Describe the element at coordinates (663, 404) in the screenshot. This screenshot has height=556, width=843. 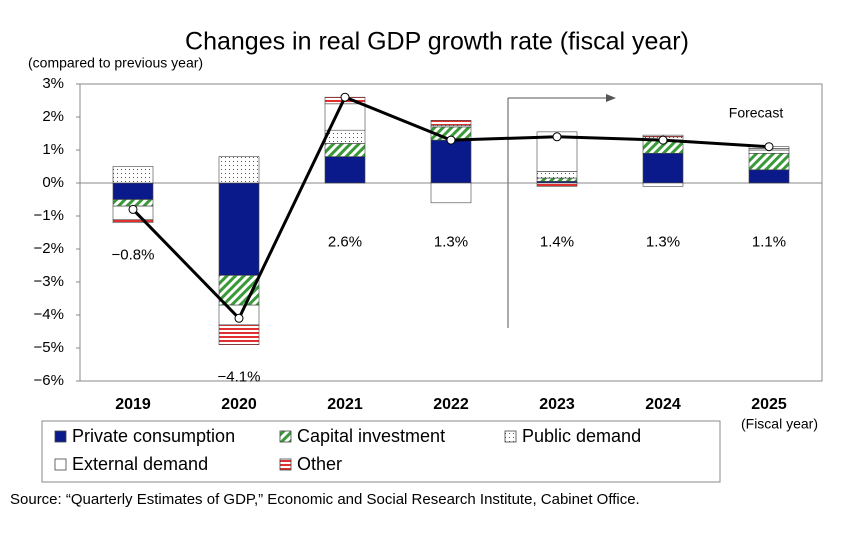
I see `x-tick-label: 2024` at that location.